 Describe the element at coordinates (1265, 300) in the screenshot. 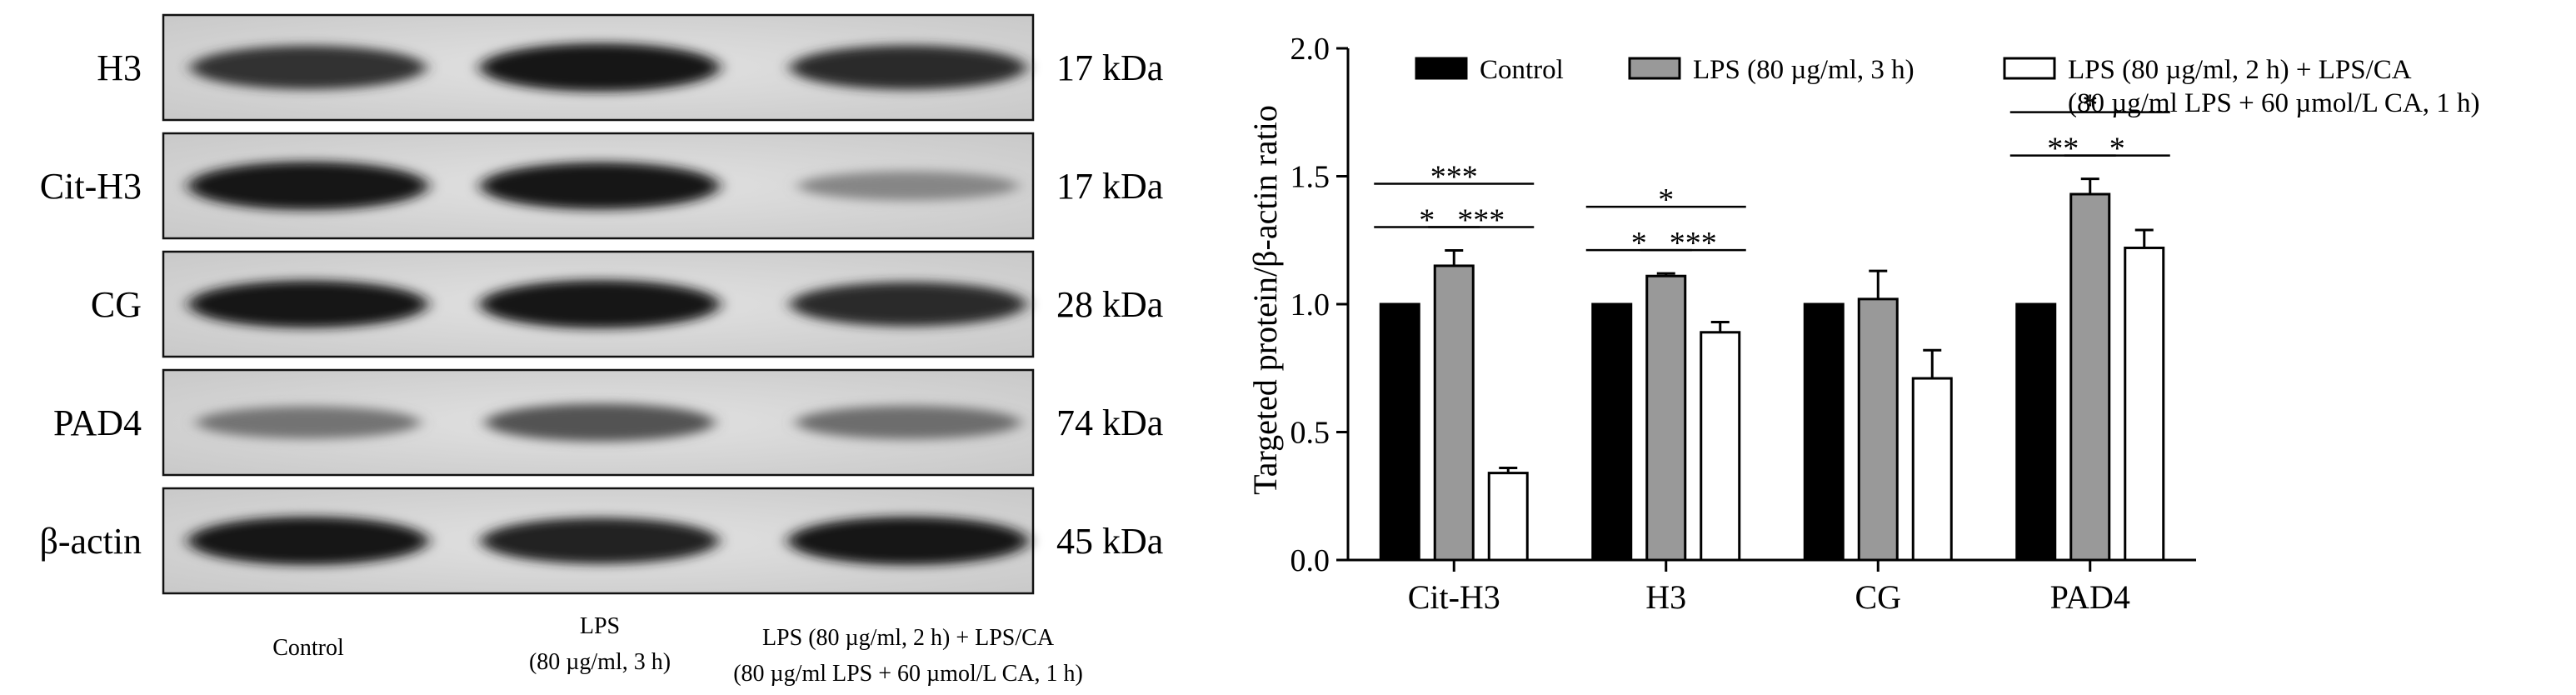

I see `y-axis-label: Targeted protein/β-actin ratio` at that location.